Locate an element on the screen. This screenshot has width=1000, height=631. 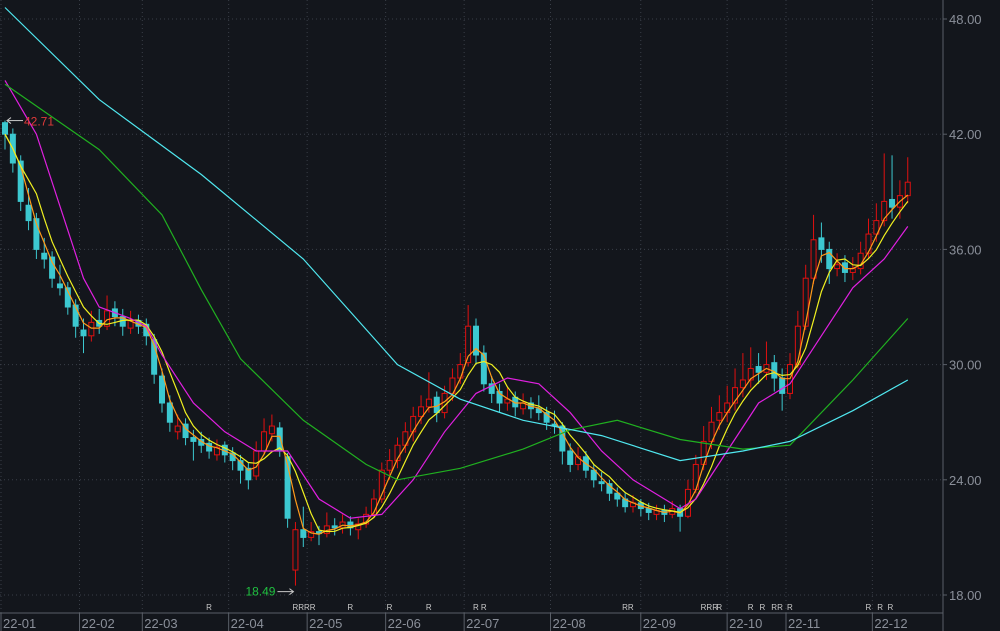
x-tick-label: 22-08 is located at coordinates (569, 623).